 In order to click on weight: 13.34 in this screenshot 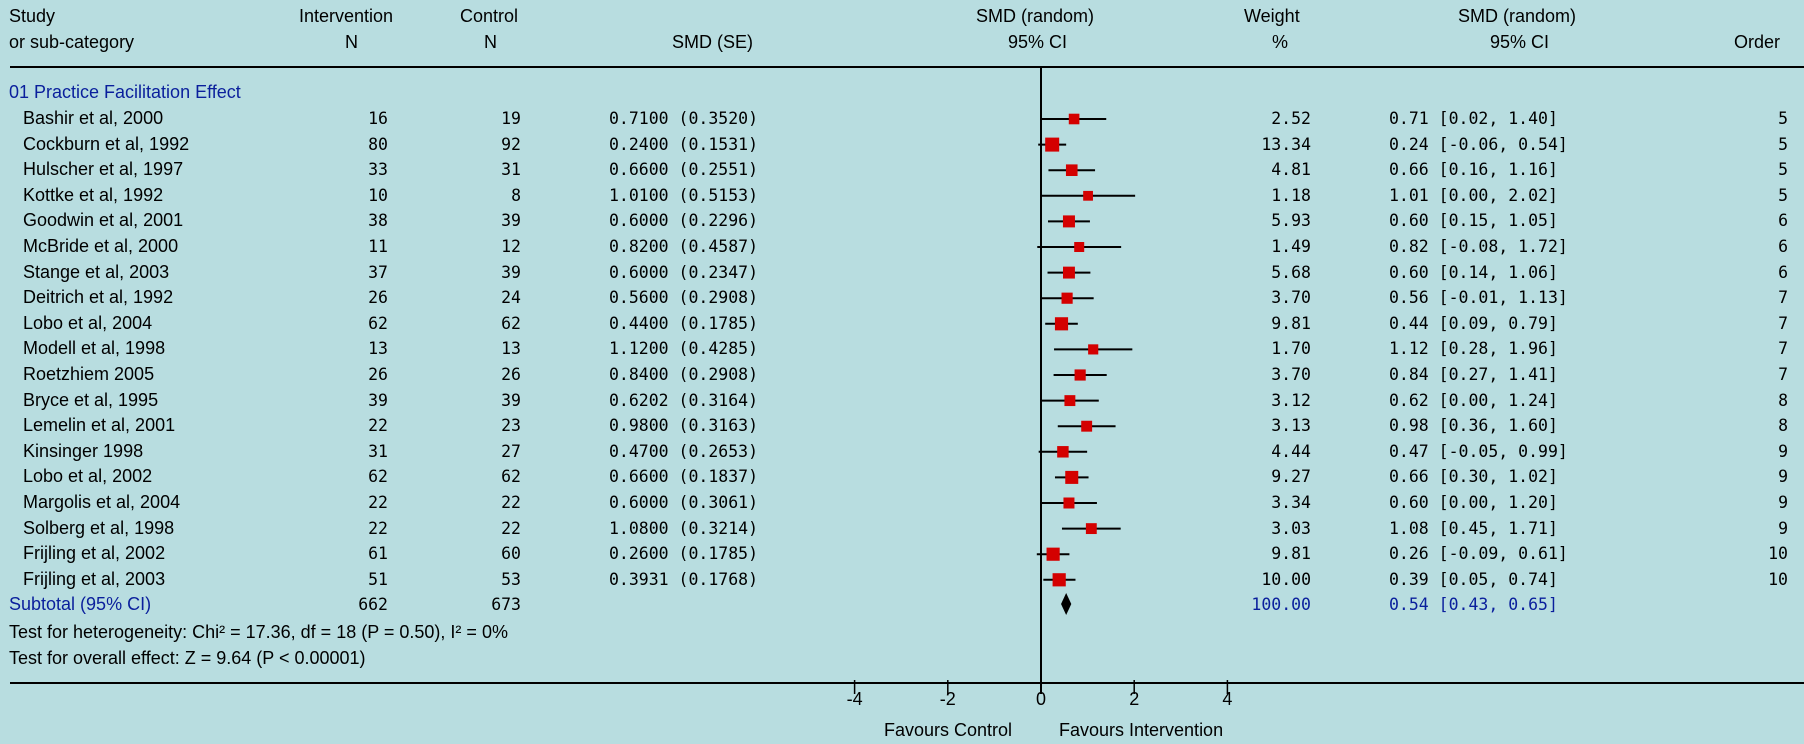, I will do `click(1286, 144)`.